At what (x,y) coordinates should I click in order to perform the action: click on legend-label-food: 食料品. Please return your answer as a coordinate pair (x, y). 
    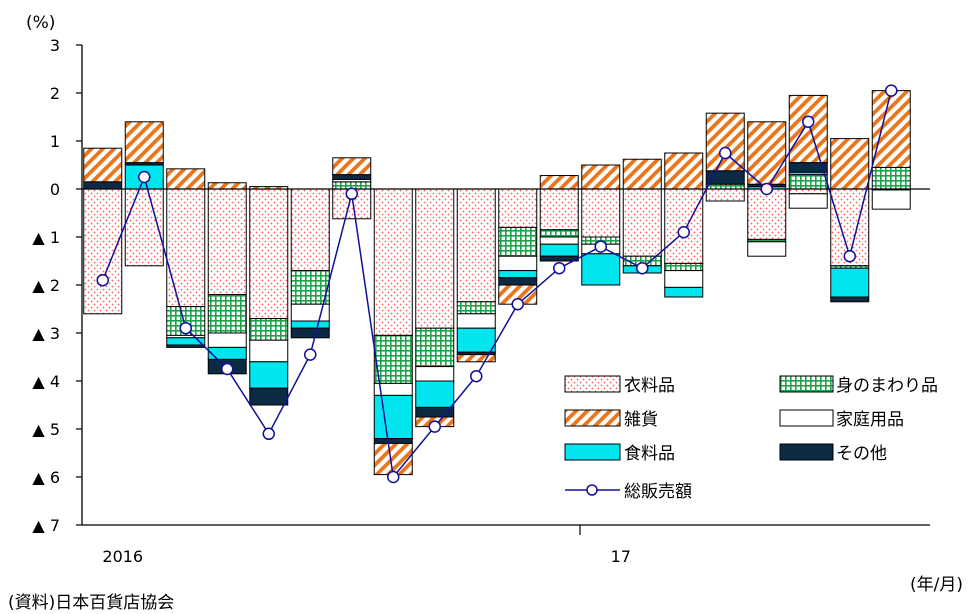
    Looking at the image, I should click on (649, 454).